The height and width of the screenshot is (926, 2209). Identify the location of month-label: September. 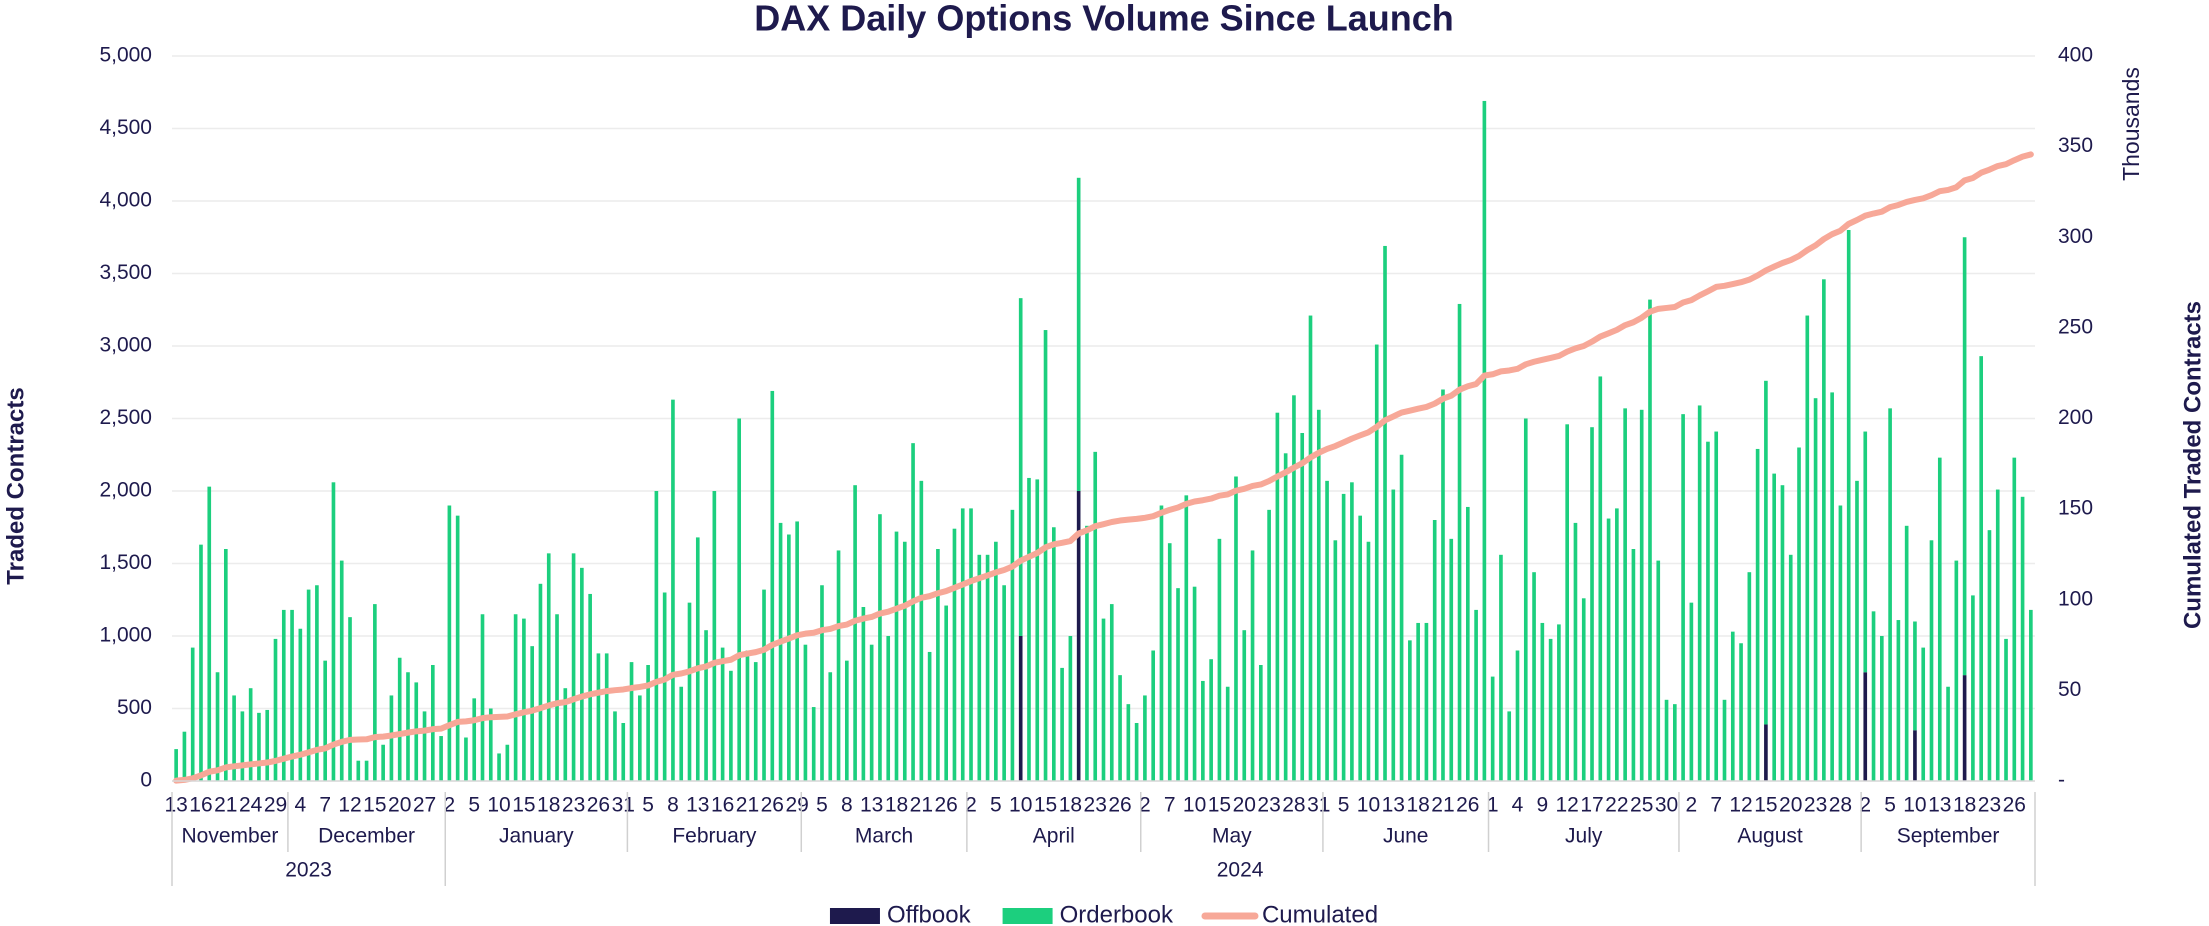
(1948, 836).